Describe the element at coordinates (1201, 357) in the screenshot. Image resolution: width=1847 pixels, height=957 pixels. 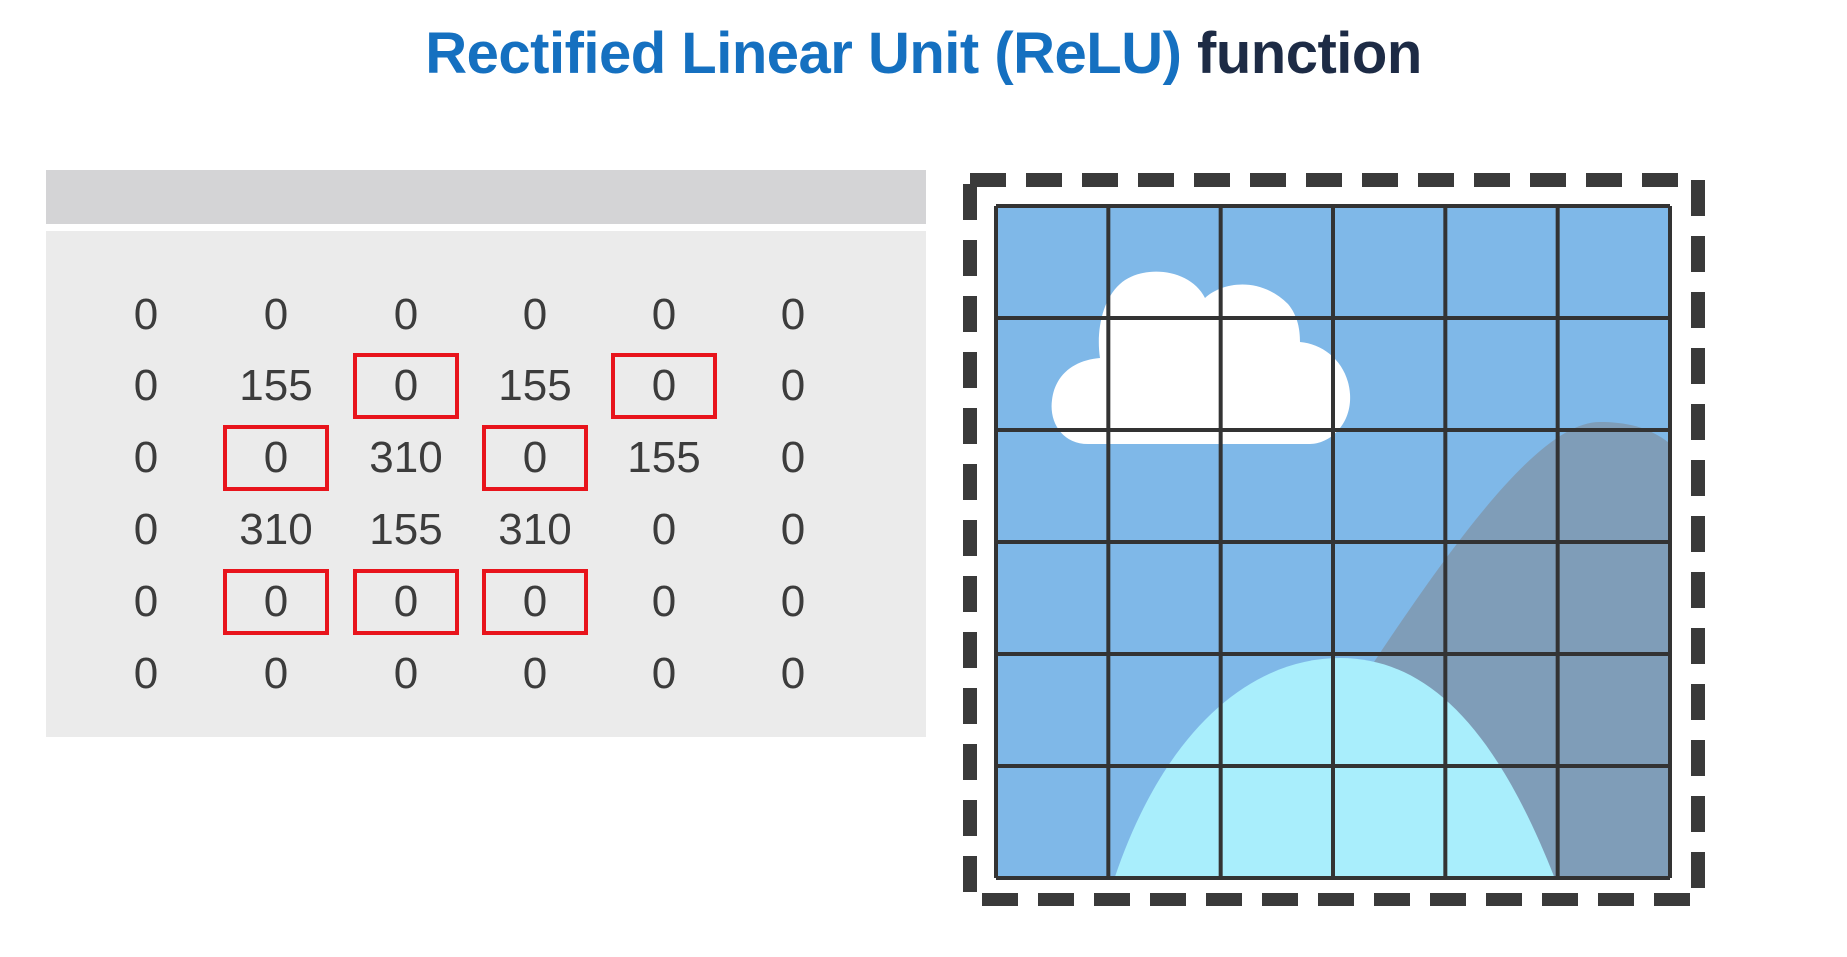
I see `cloud-icon` at that location.